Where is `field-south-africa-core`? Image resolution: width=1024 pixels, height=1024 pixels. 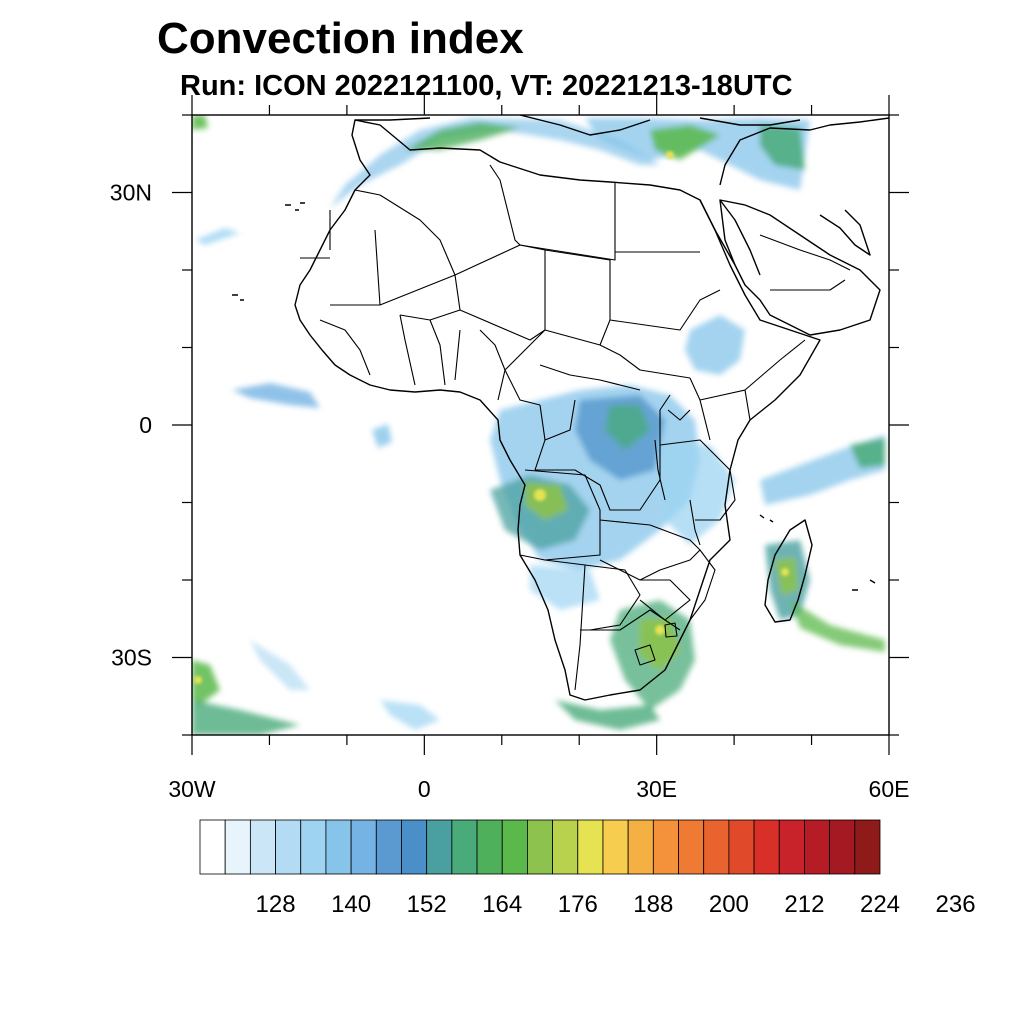 field-south-africa-core is located at coordinates (660, 644).